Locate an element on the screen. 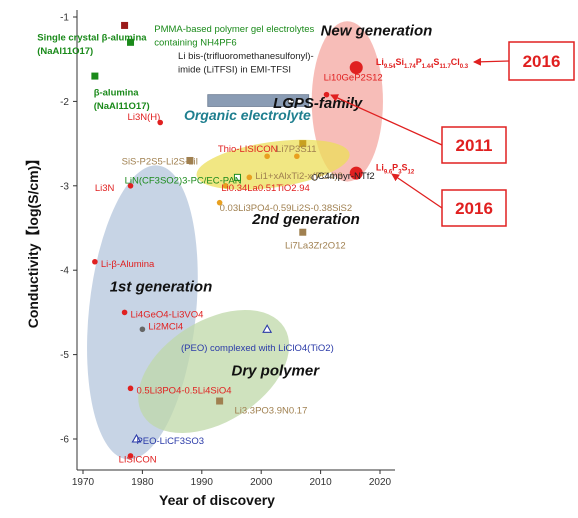 The width and height of the screenshot is (578, 518). point-li9-6p3s12 is located at coordinates (356, 173).